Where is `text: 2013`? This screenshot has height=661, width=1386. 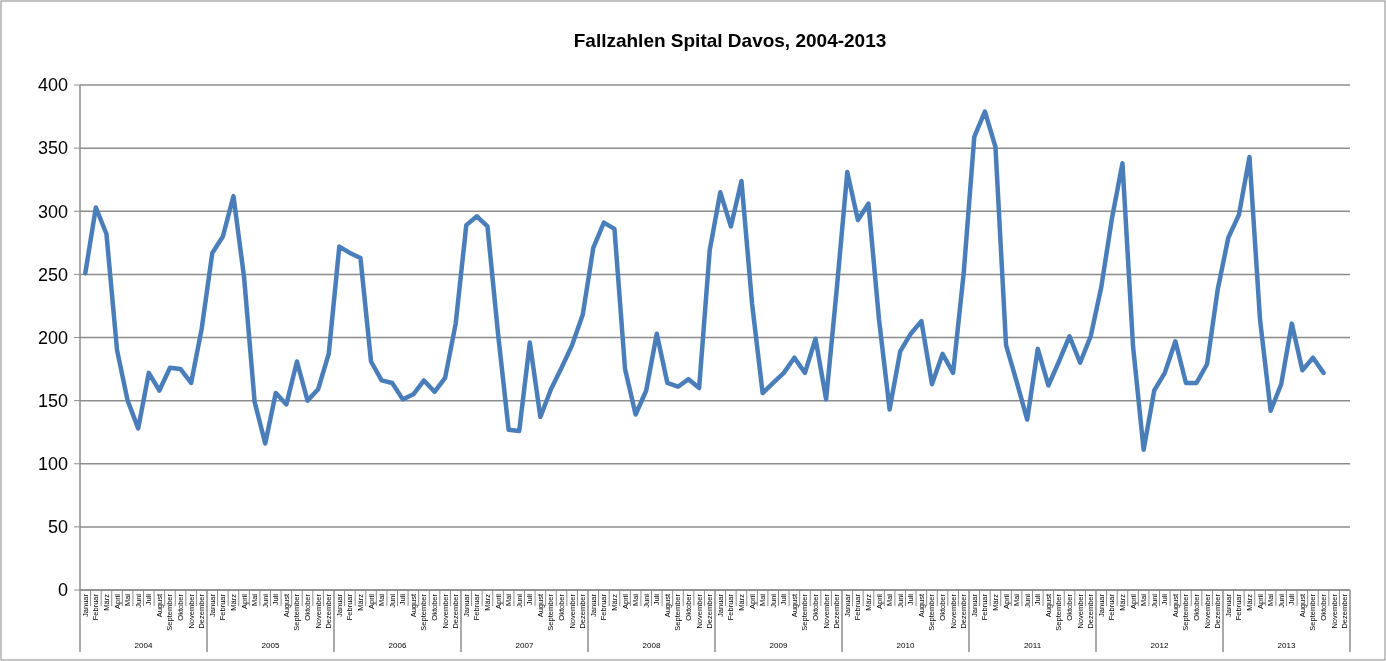
text: 2013 is located at coordinates (1286, 645).